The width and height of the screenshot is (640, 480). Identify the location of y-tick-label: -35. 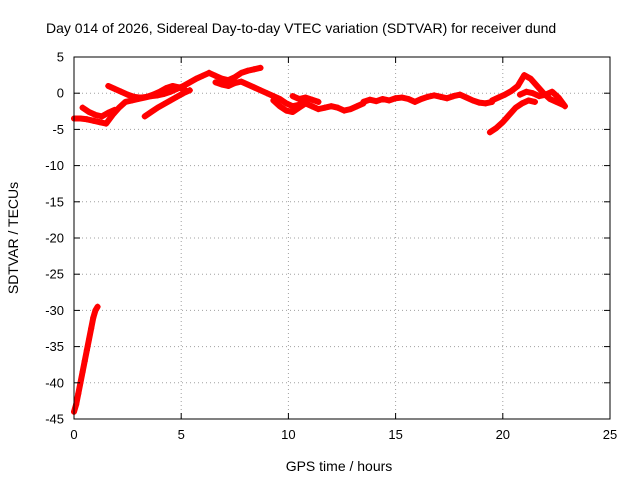
(54, 346).